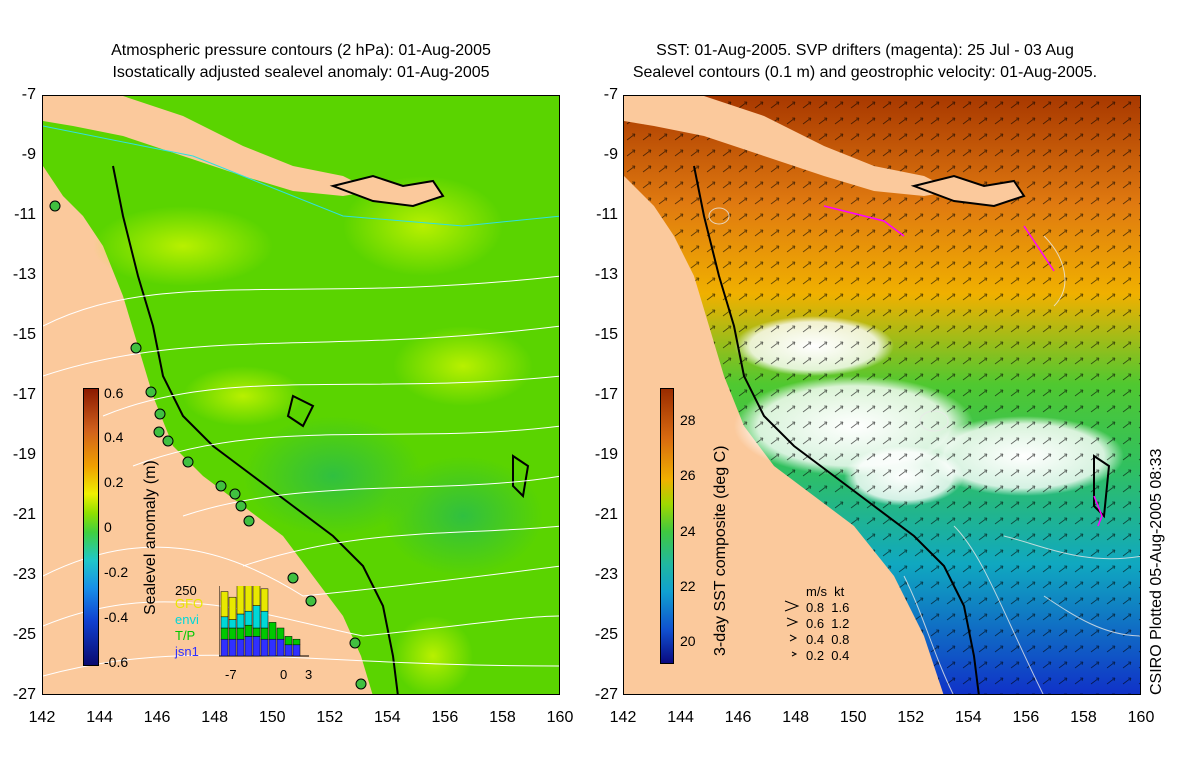 The height and width of the screenshot is (780, 1200). I want to click on right-lat-tick: -23, so click(606, 574).